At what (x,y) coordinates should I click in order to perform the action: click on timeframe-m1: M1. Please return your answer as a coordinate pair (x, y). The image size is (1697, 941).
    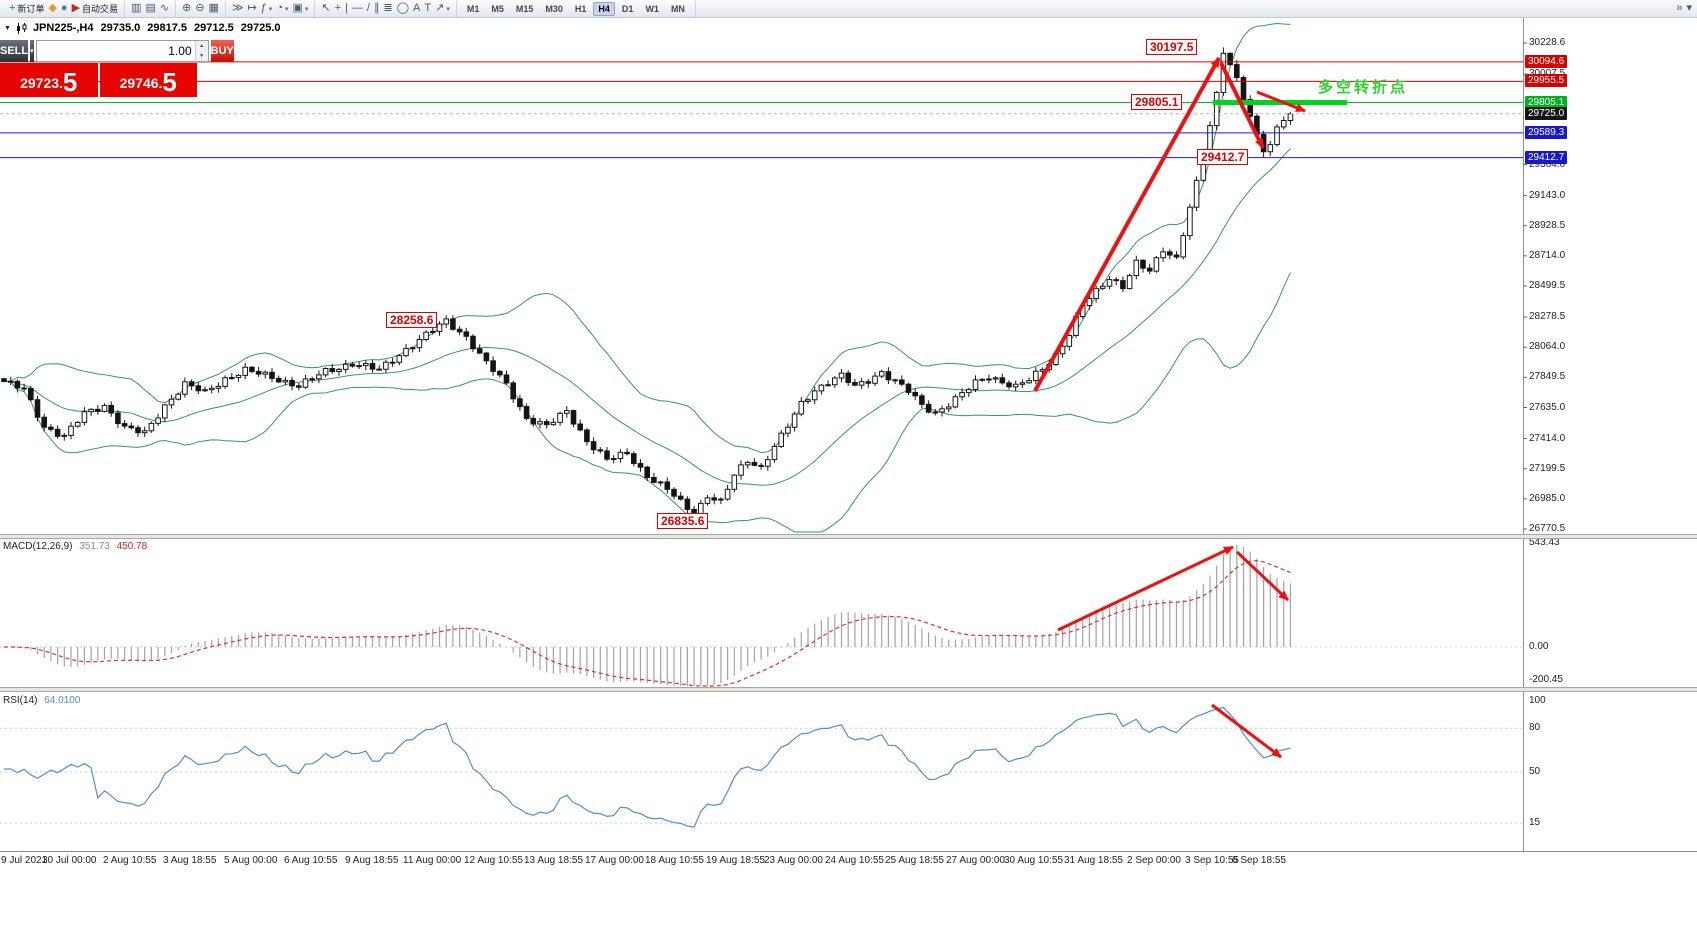
    Looking at the image, I should click on (473, 8).